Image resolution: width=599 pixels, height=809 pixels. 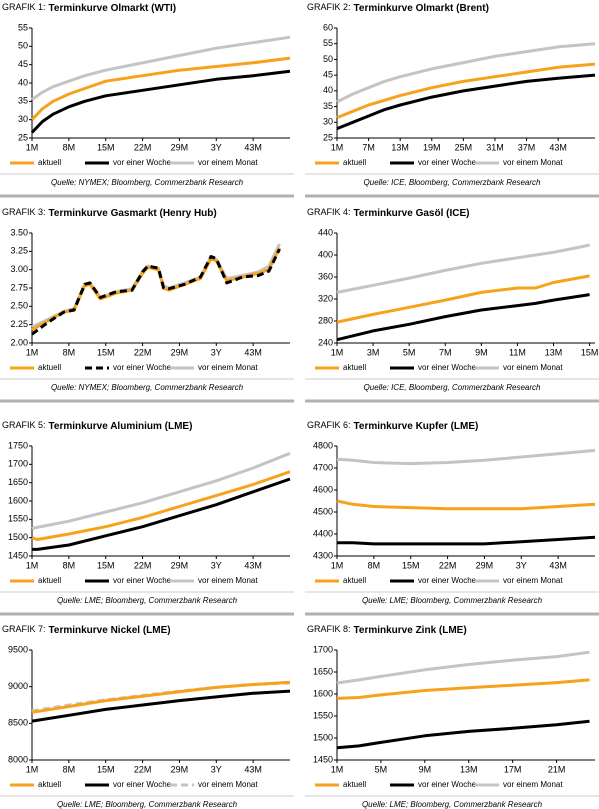 I want to click on y-tick-label: 8000, so click(x=18, y=759).